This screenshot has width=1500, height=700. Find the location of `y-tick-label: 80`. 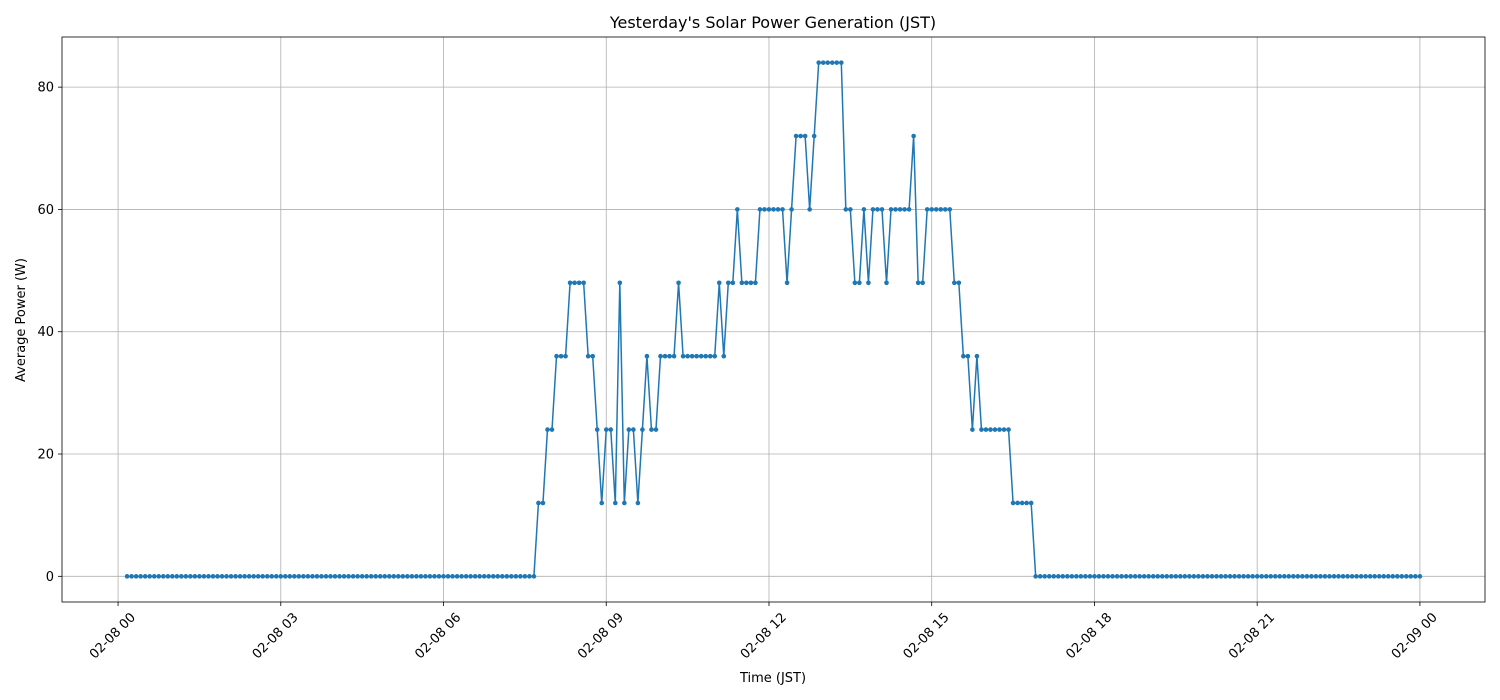

y-tick-label: 80 is located at coordinates (45, 88).